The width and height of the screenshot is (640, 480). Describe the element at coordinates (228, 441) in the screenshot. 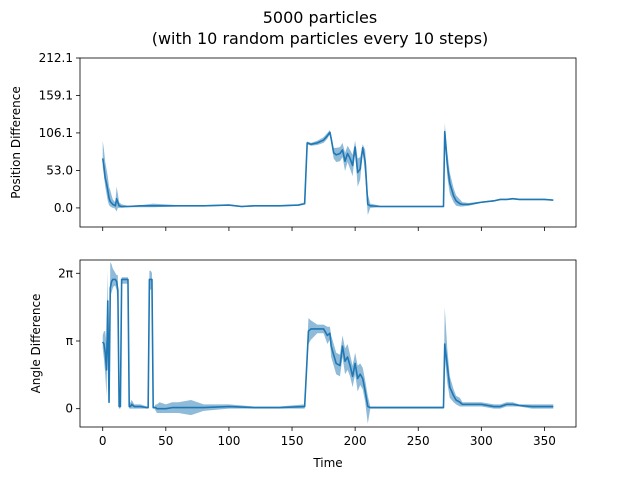

I see `x-tick-label: 100` at that location.